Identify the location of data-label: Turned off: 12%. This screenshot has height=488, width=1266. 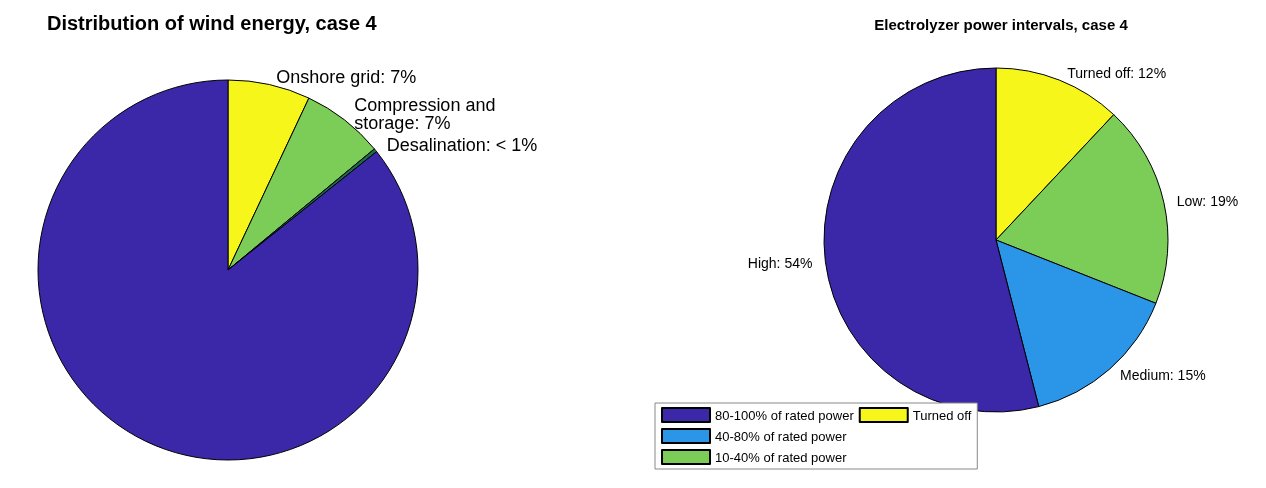
(1117, 72).